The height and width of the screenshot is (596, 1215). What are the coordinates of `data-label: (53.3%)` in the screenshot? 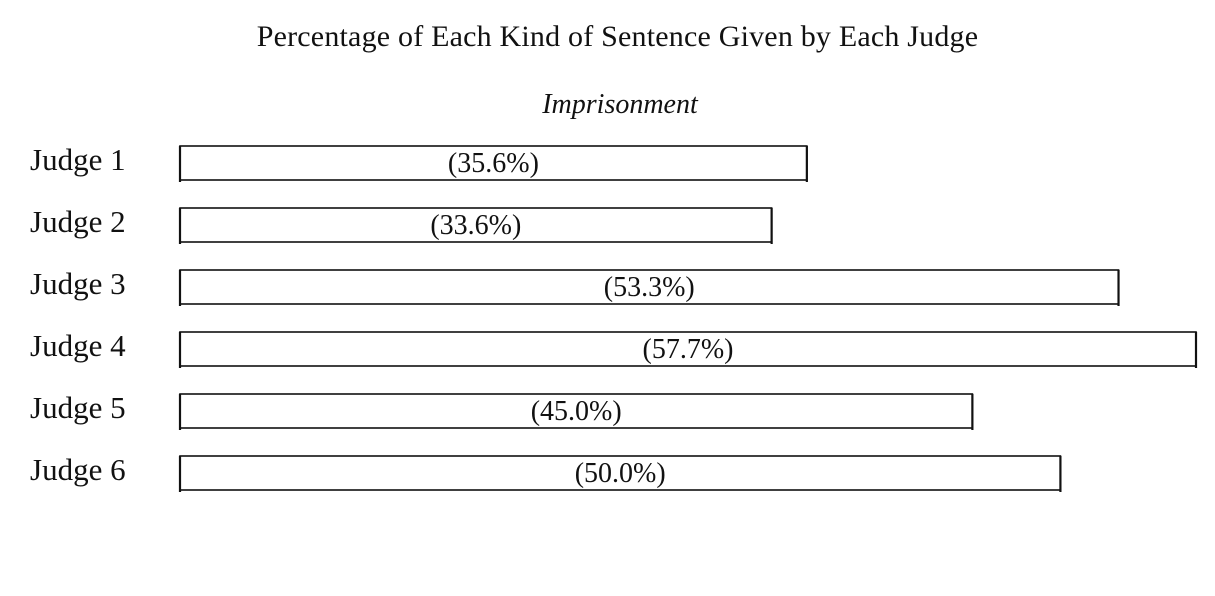 It's located at (649, 287).